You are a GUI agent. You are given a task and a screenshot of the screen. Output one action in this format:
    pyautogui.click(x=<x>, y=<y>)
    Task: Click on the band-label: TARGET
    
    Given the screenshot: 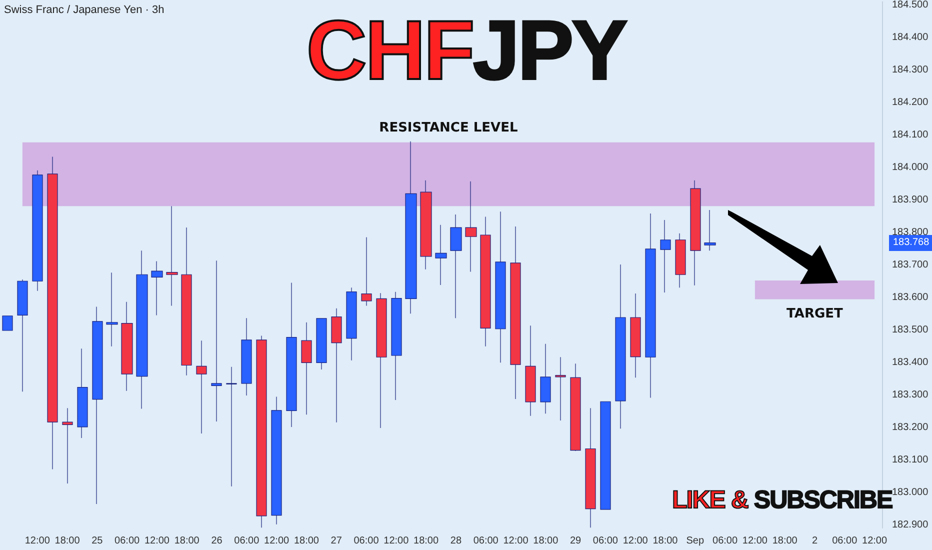 What is the action you would take?
    pyautogui.click(x=815, y=314)
    